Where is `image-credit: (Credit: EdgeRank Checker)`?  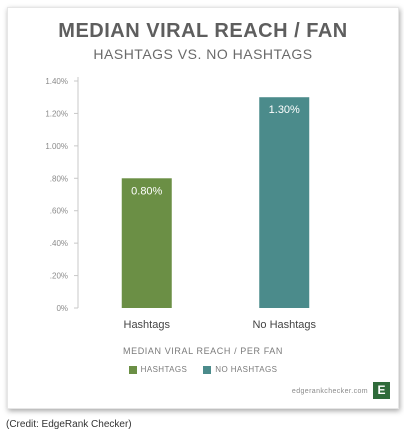
image-credit: (Credit: EdgeRank Checker) is located at coordinates (69, 424).